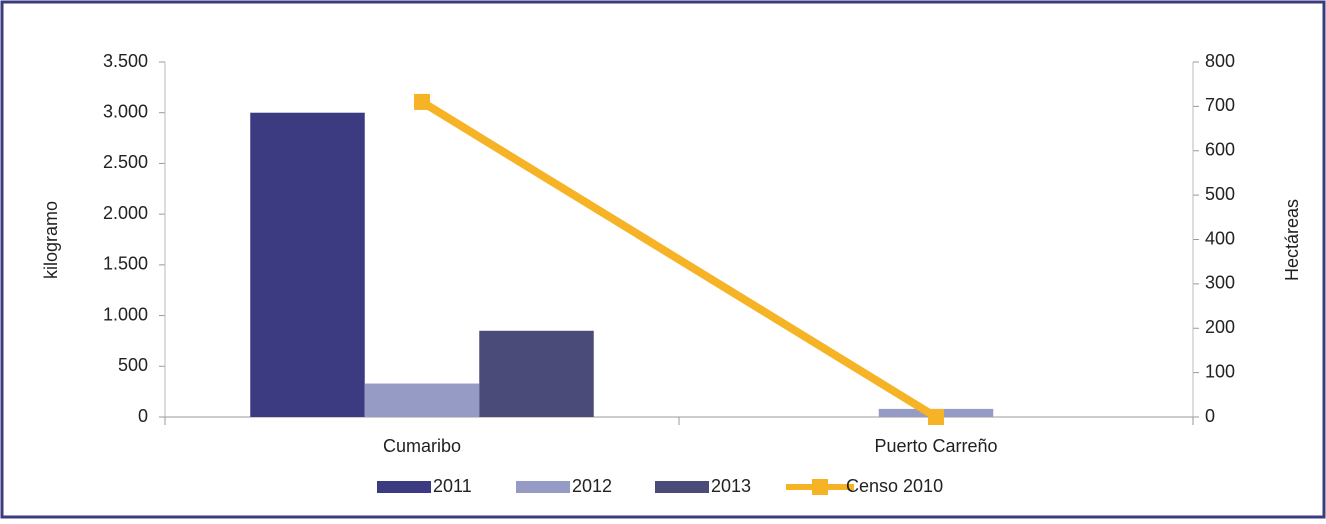 The height and width of the screenshot is (524, 1326). Describe the element at coordinates (935, 446) in the screenshot. I see `x-tick-label: Puerto Carreño` at that location.